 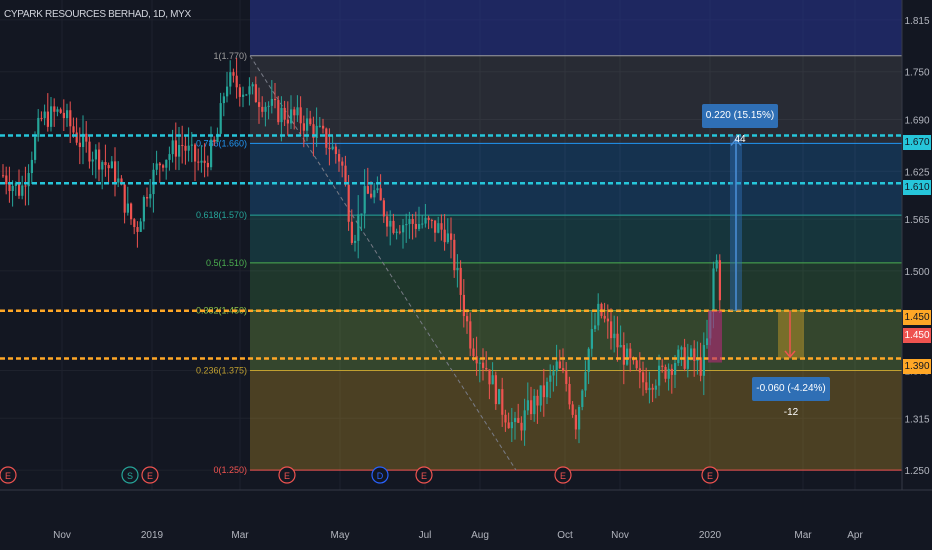 I want to click on x-tick-label: Jul, so click(x=425, y=535).